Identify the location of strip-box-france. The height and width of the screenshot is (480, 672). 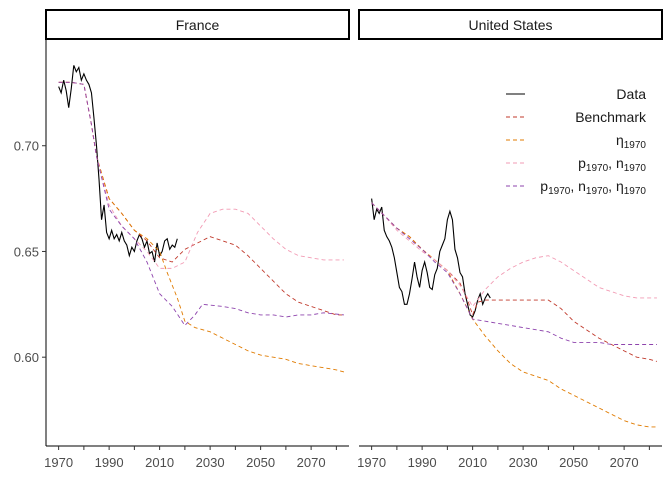
(197, 24).